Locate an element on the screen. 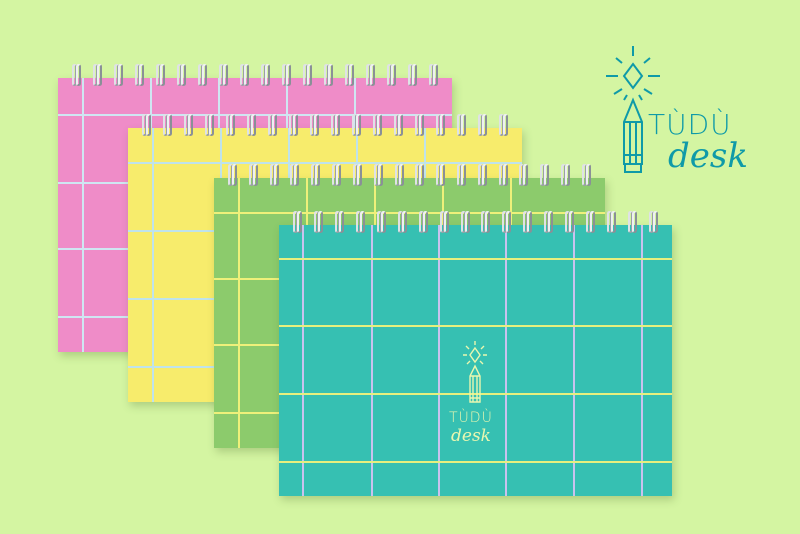  brand-logo-line2: desk is located at coordinates (708, 156).